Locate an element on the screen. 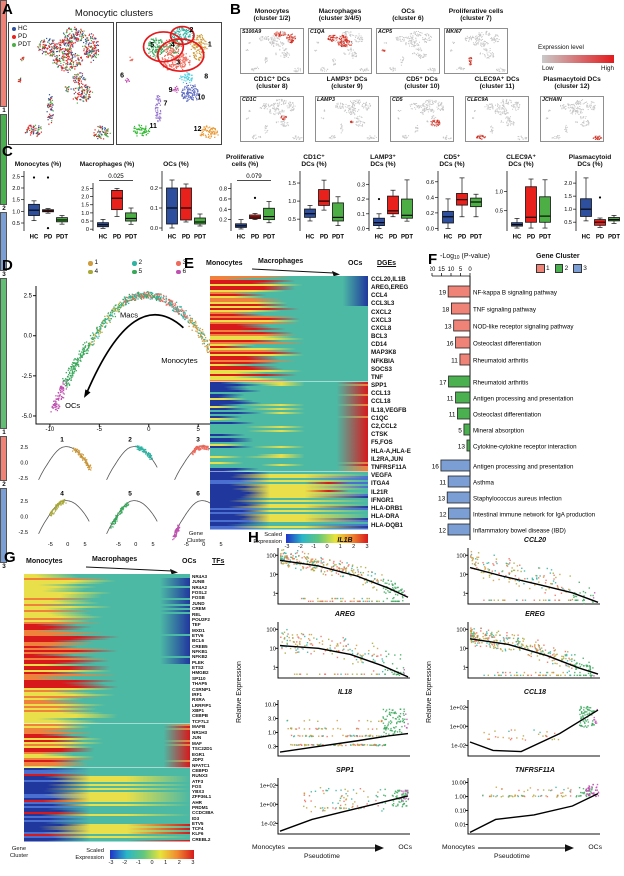 The height and width of the screenshot is (876, 624). gene-label: IL18,VEGFB is located at coordinates (389, 410).